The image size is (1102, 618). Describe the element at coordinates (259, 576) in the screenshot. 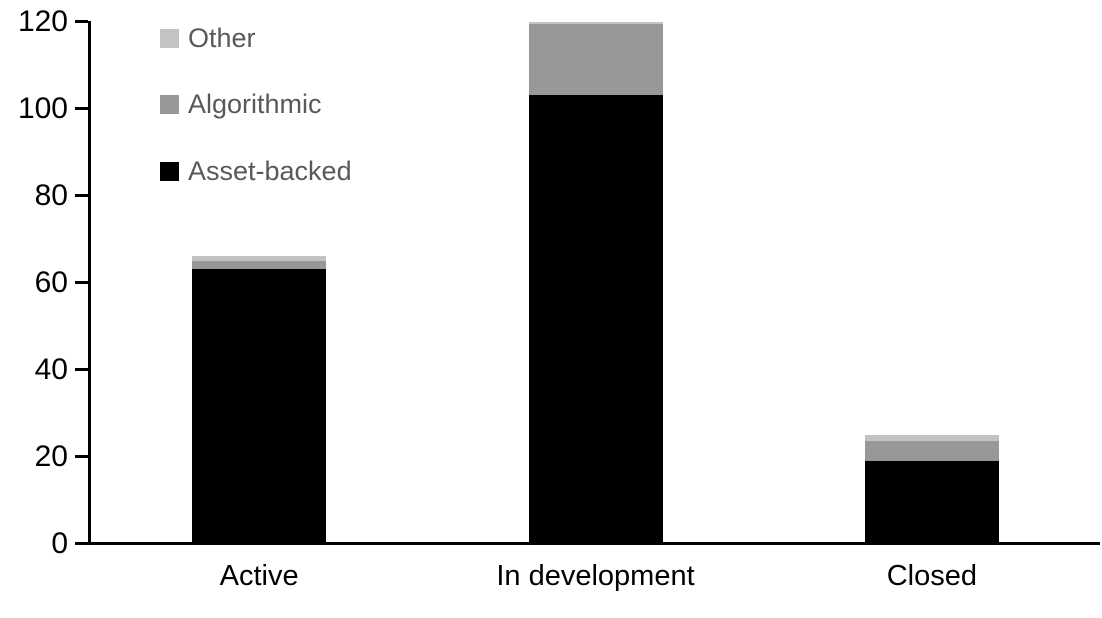

I see `x-tick-label: Active` at that location.